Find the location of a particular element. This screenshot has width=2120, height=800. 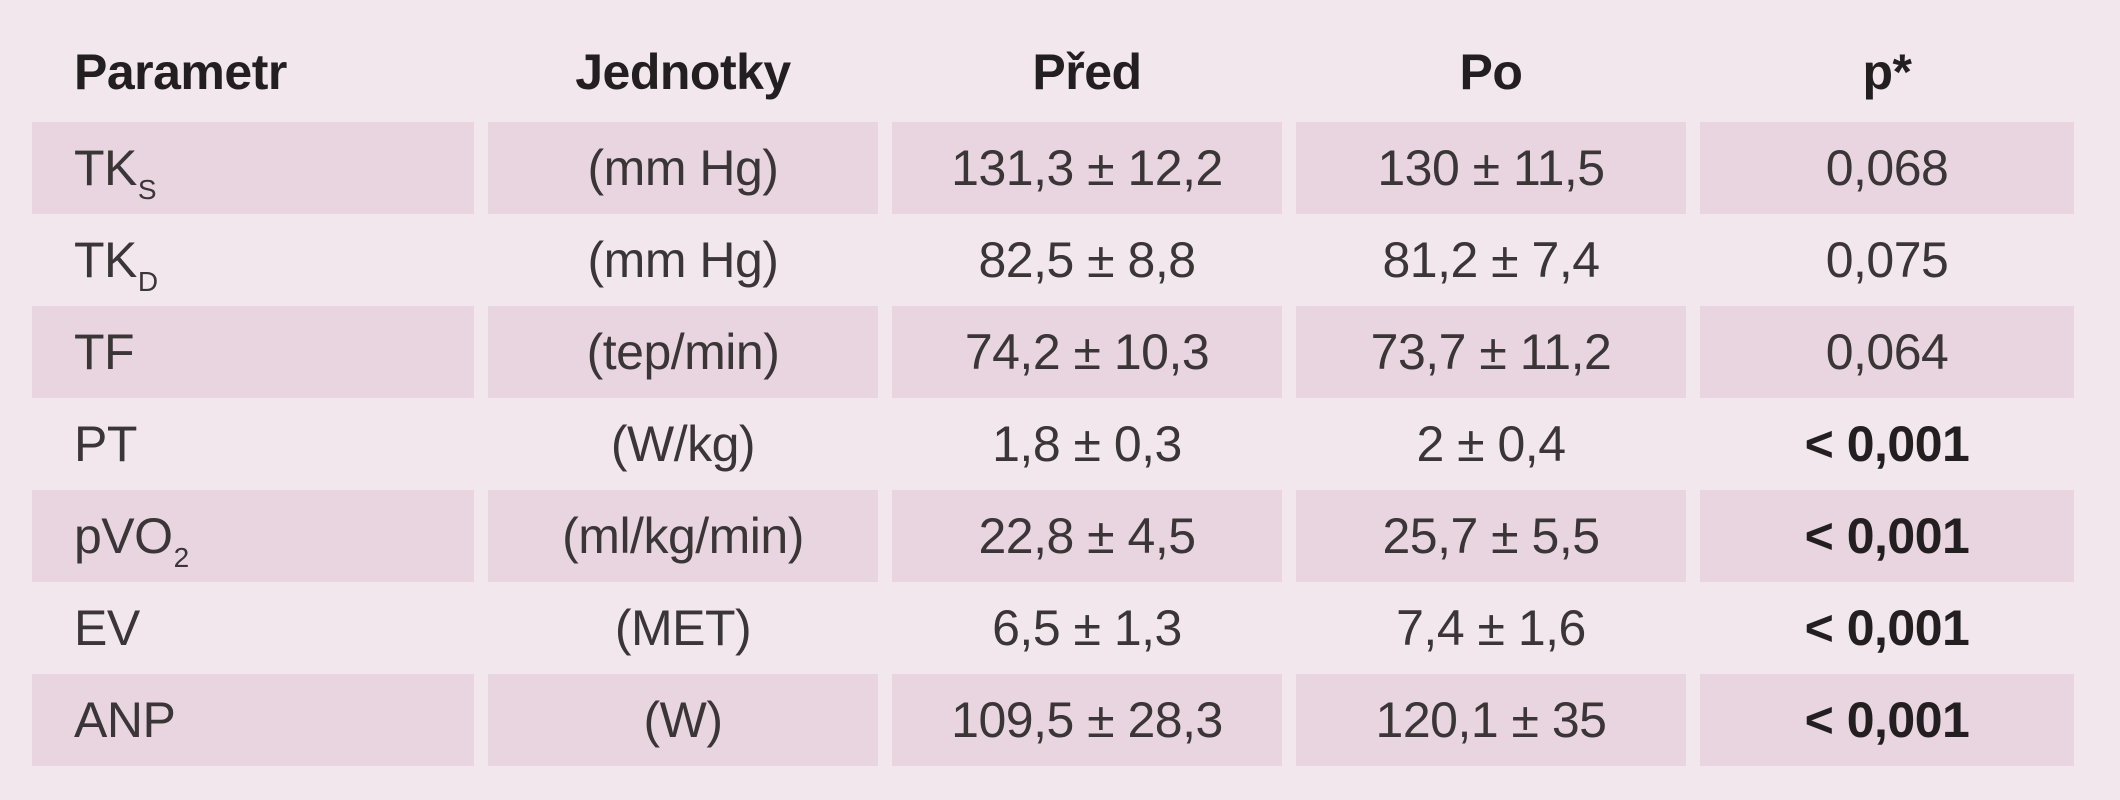

table-row: TK S (mm Hg) 131,3 ± 12,2 130 ± 11,5 0,068 is located at coordinates (1053, 168).